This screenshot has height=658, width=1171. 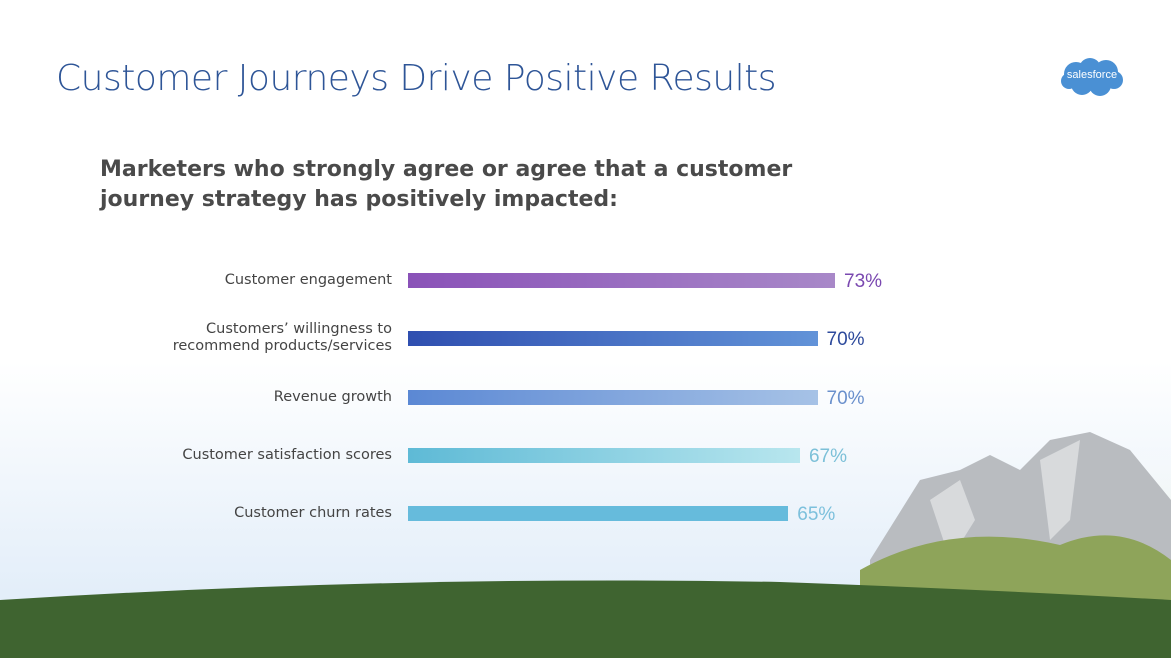 What do you see at coordinates (827, 456) in the screenshot?
I see `value-label: 67%` at bounding box center [827, 456].